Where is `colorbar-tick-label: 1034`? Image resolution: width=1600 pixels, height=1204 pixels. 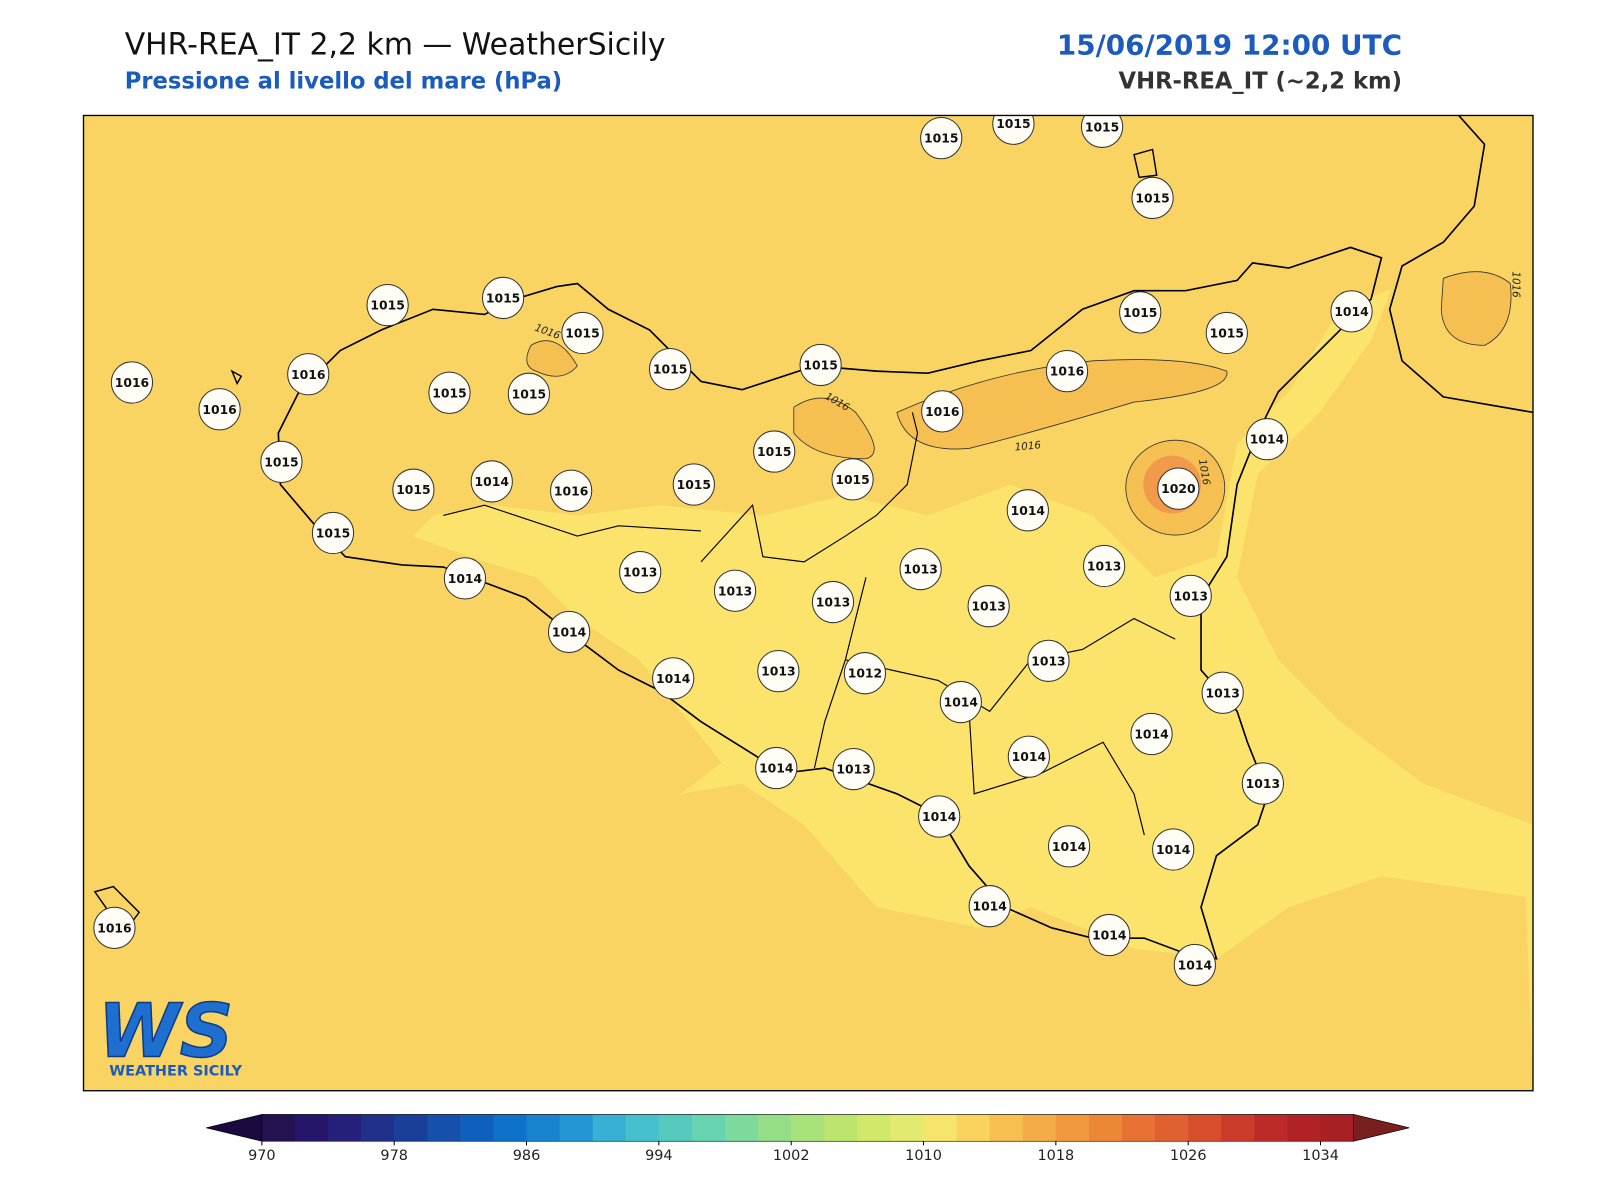
colorbar-tick-label: 1034 is located at coordinates (1320, 1156).